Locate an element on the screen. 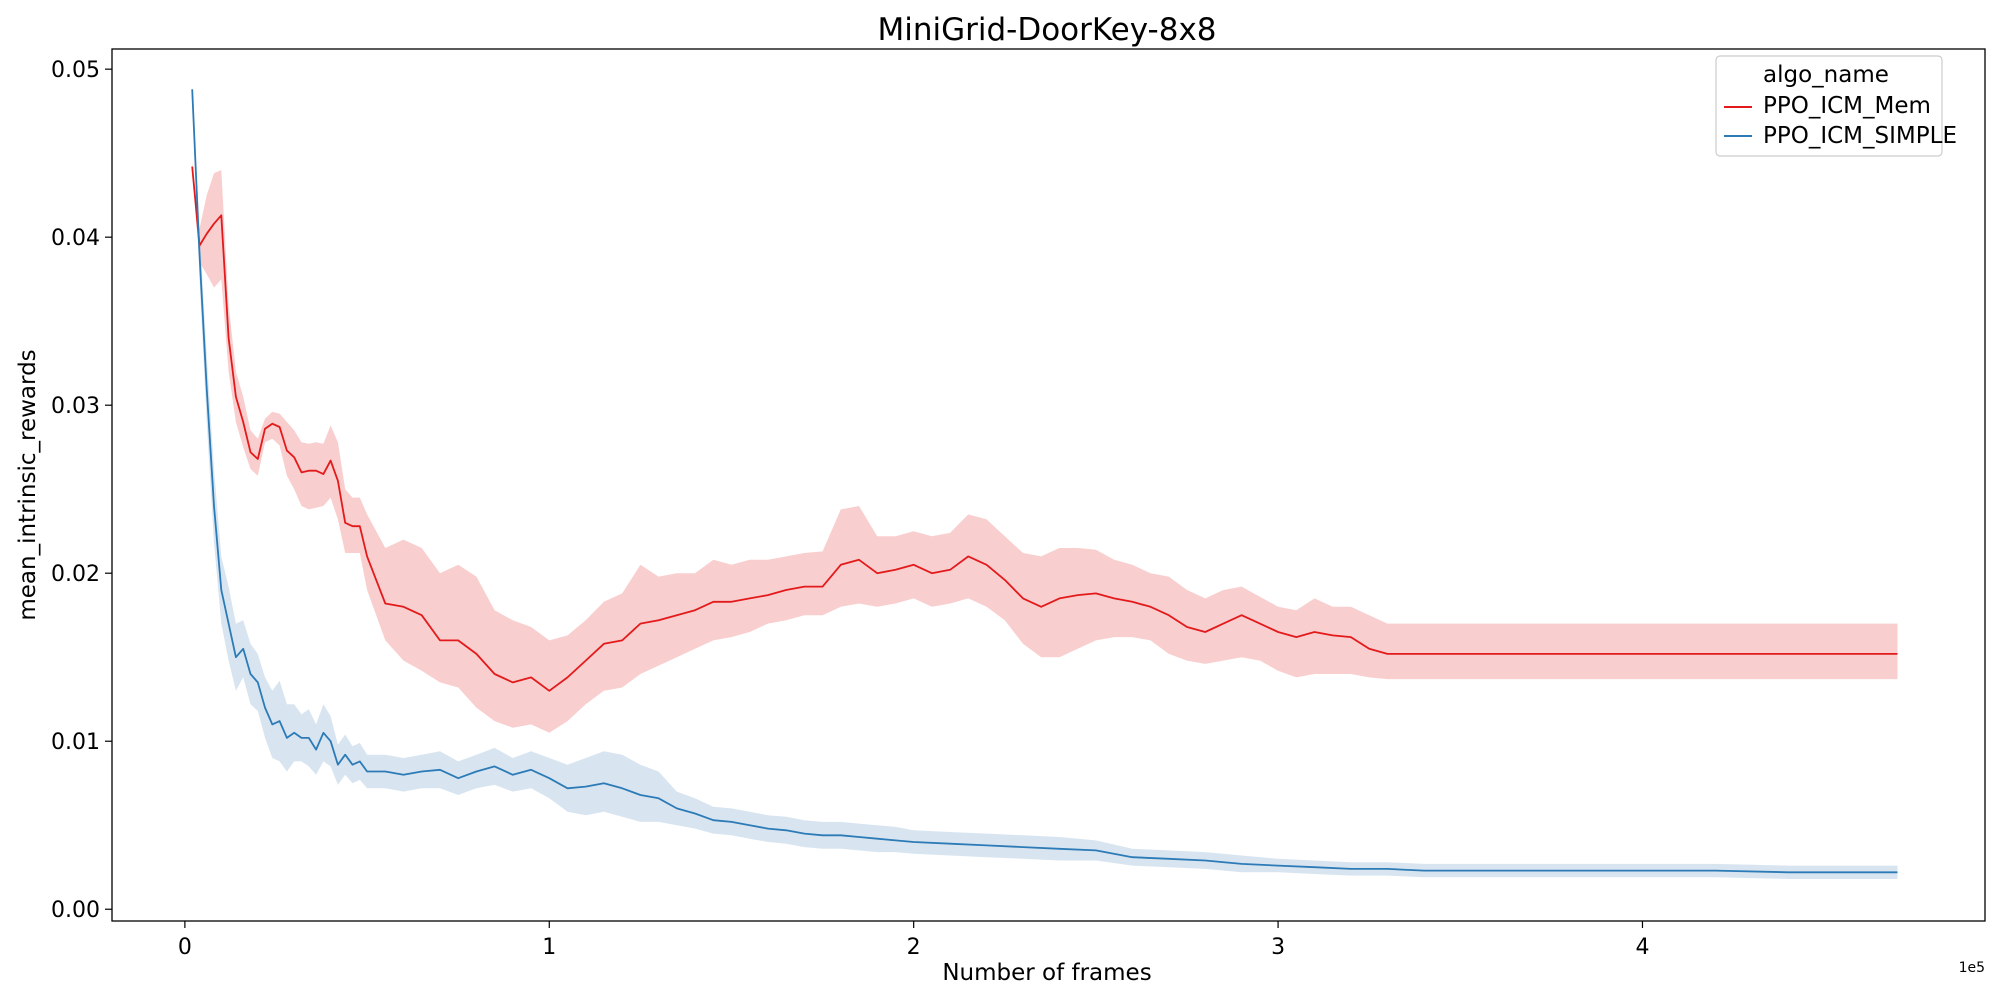 The image size is (2000, 1000). x-tick-label: 3 is located at coordinates (1278, 947).